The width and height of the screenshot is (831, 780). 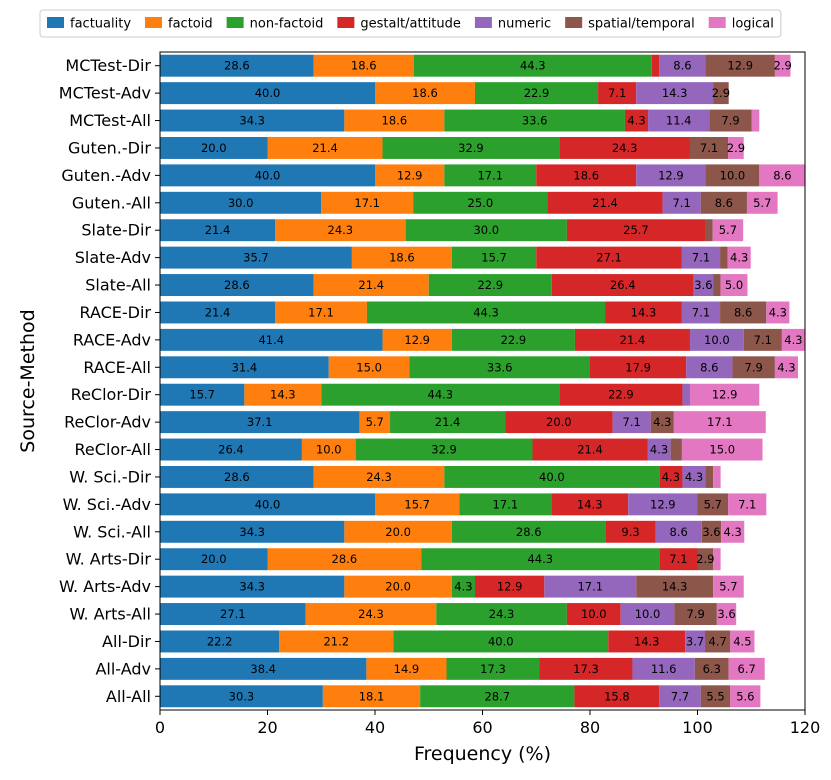 What do you see at coordinates (505, 504) in the screenshot?
I see `bar-w-sci-adv-non-factoid` at bounding box center [505, 504].